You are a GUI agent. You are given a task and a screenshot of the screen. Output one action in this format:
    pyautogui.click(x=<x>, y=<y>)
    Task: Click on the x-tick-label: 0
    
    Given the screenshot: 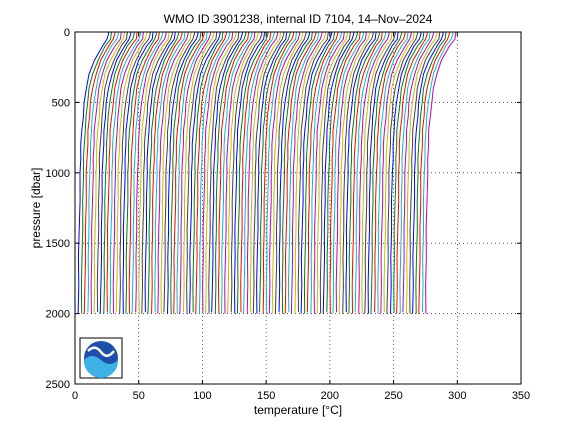 What is the action you would take?
    pyautogui.click(x=75, y=396)
    